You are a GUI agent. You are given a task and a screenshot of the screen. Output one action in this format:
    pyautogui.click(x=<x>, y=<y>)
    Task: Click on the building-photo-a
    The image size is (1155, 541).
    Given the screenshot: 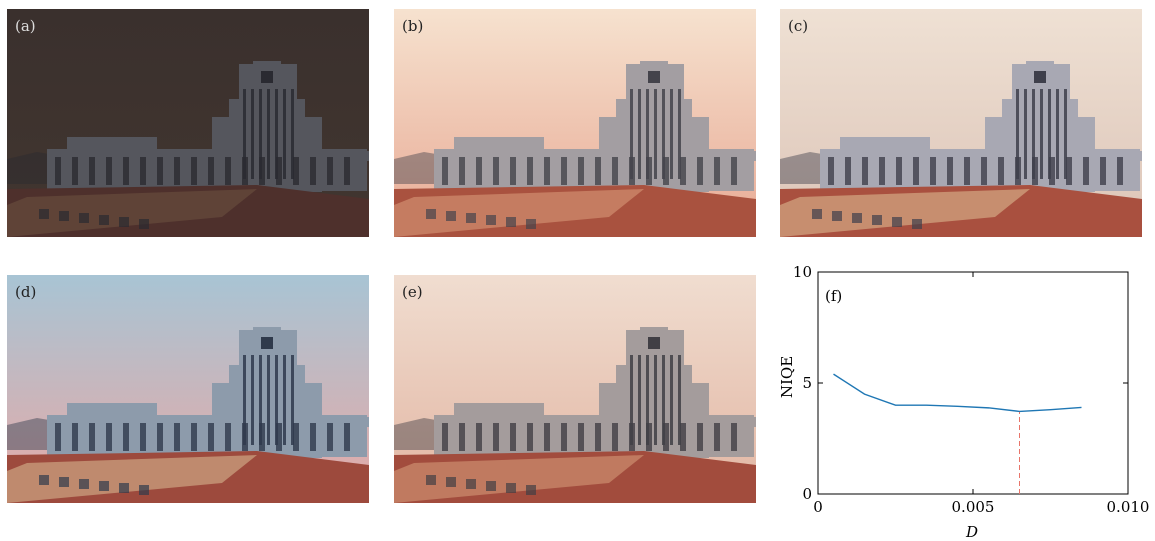 What is the action you would take?
    pyautogui.click(x=188, y=123)
    